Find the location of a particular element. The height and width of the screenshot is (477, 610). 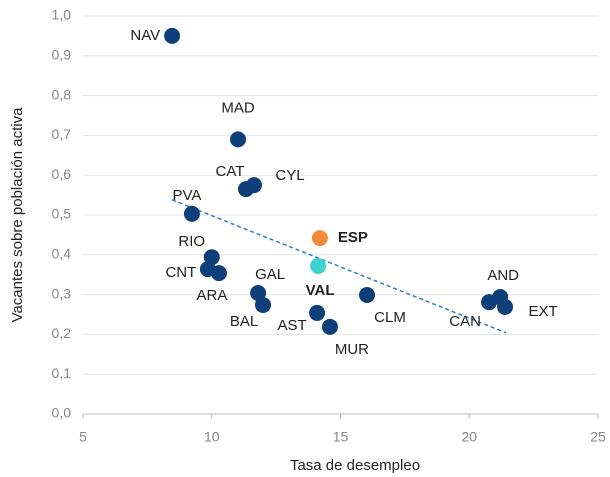

y-tick-label: 0,7 is located at coordinates (62, 134).